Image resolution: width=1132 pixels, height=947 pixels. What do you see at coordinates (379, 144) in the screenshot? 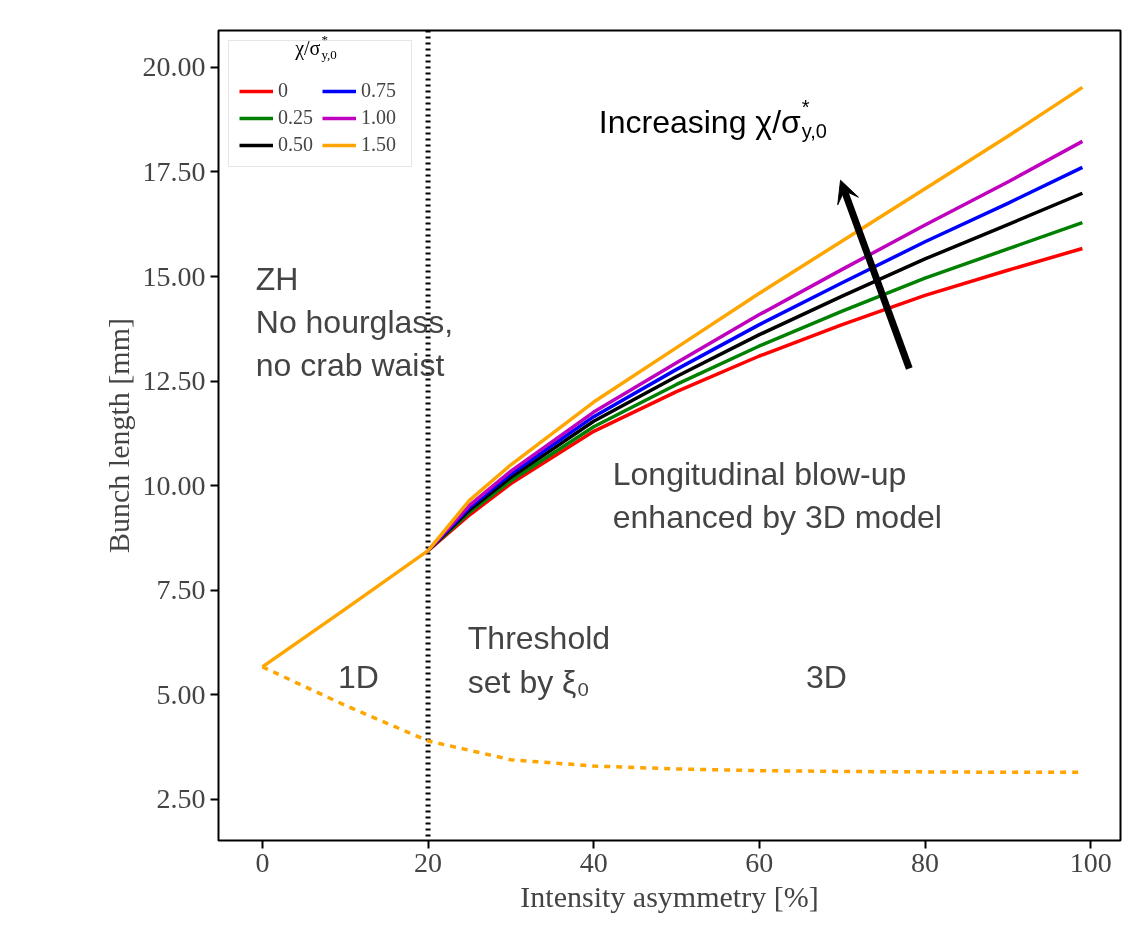
I see `legend-label: 1.50` at bounding box center [379, 144].